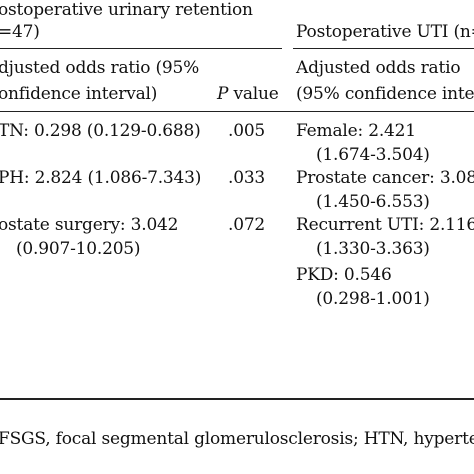  What do you see at coordinates (89, 225) in the screenshot?
I see `group1-row3-label: ostate surgery: 3.042` at bounding box center [89, 225].